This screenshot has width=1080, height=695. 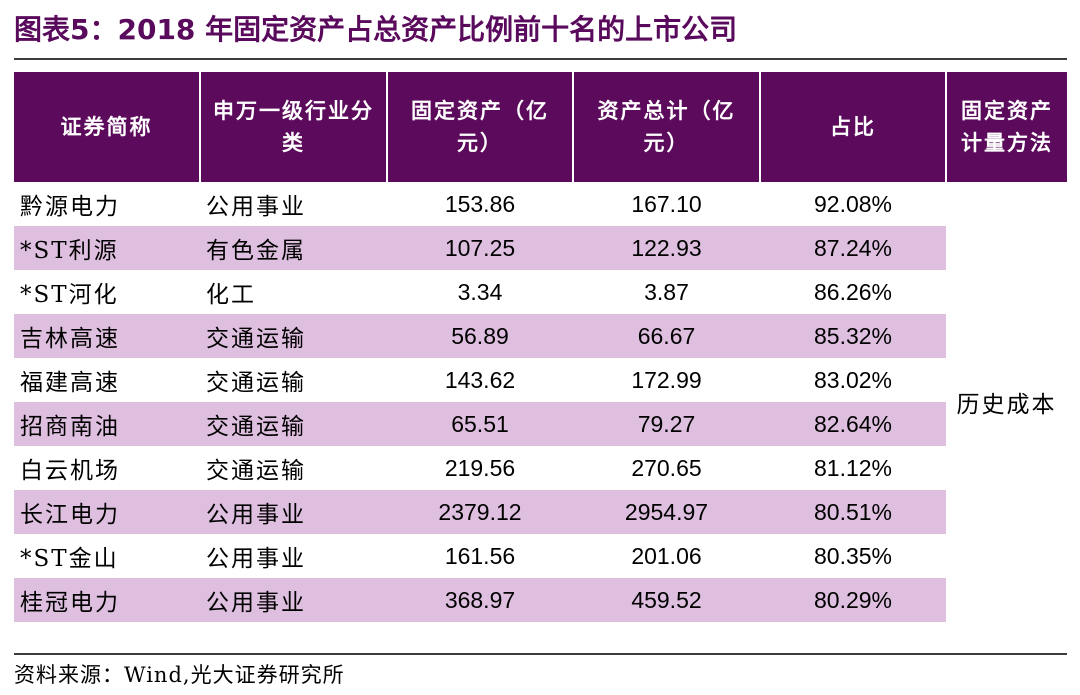 I want to click on cell-ratio: 82.64%, so click(x=853, y=424).